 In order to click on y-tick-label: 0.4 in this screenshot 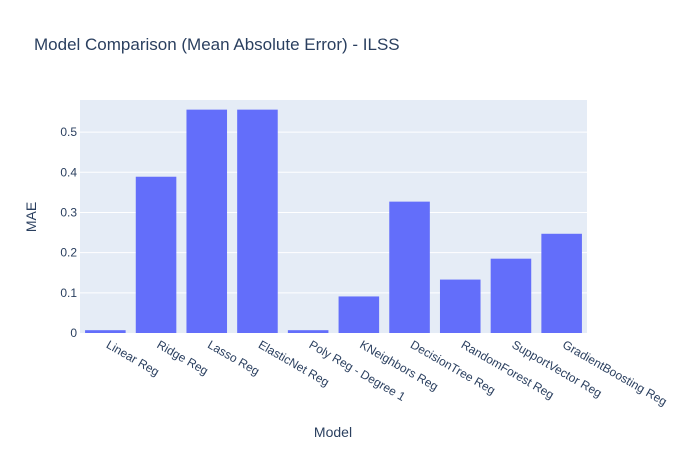, I will do `click(68, 172)`.